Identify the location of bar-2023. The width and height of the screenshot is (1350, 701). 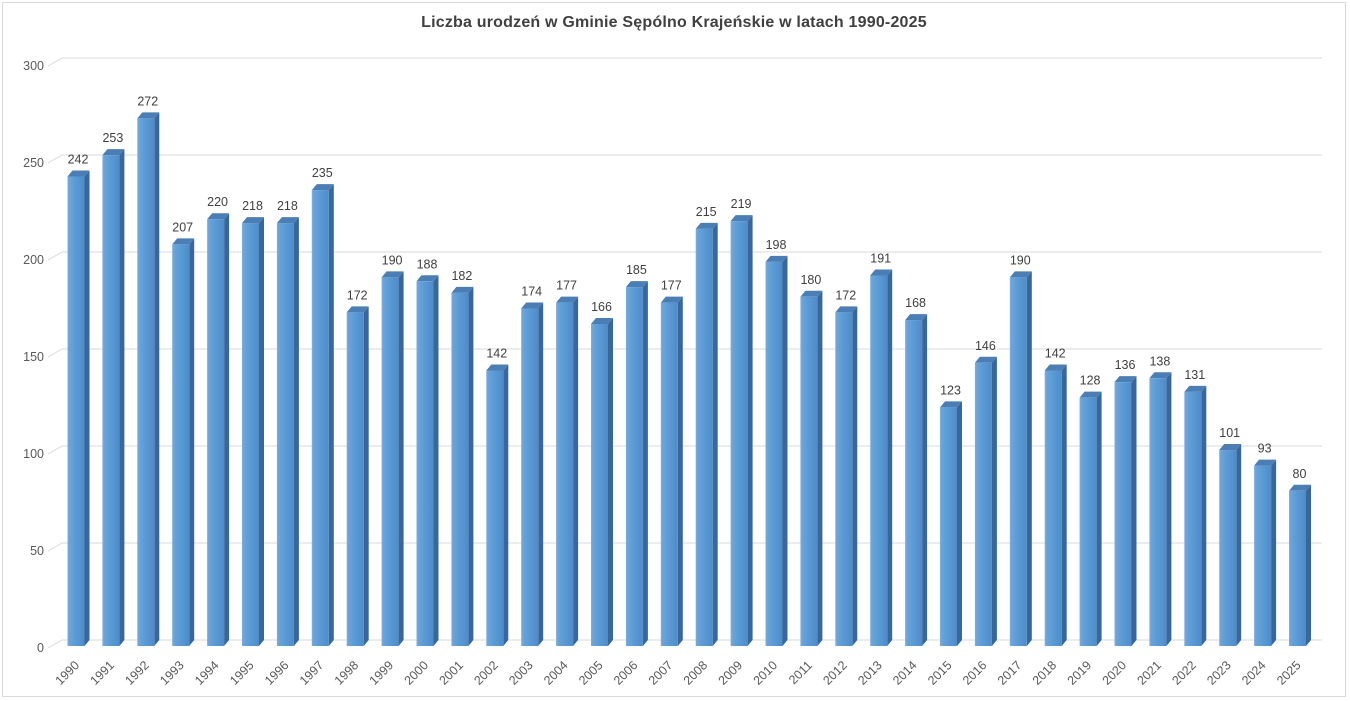
(1230, 545).